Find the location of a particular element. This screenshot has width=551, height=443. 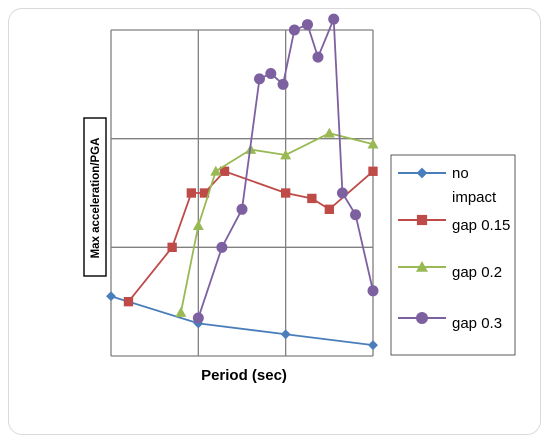

y-axis-label-box is located at coordinates (95, 197).